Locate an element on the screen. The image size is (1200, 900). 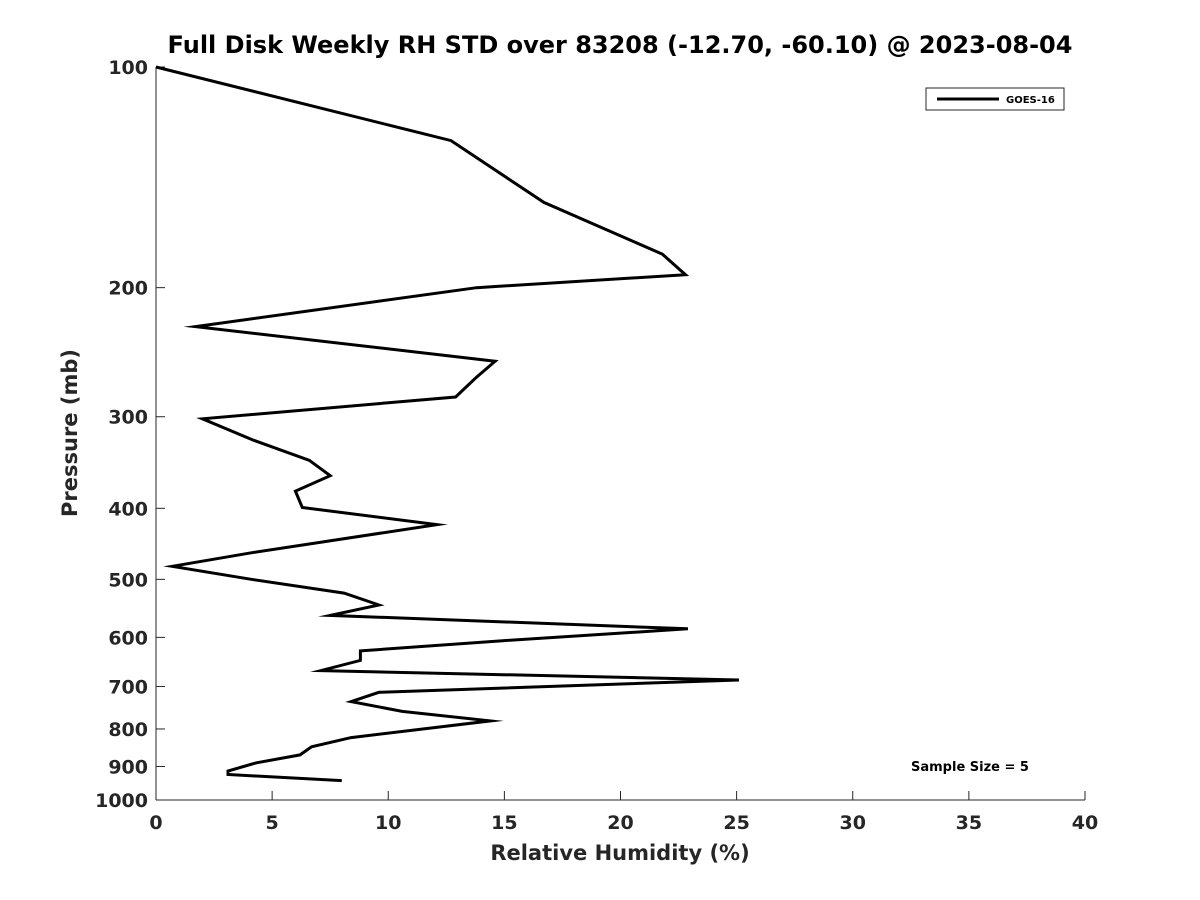
y-tick-label: 400 is located at coordinates (128, 509).